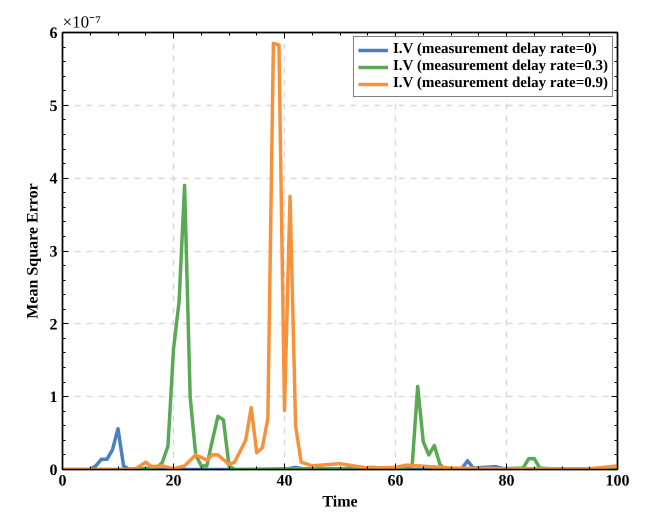 Image resolution: width=655 pixels, height=519 pixels. What do you see at coordinates (54, 252) in the screenshot?
I see `y-tick-label: 3` at bounding box center [54, 252].